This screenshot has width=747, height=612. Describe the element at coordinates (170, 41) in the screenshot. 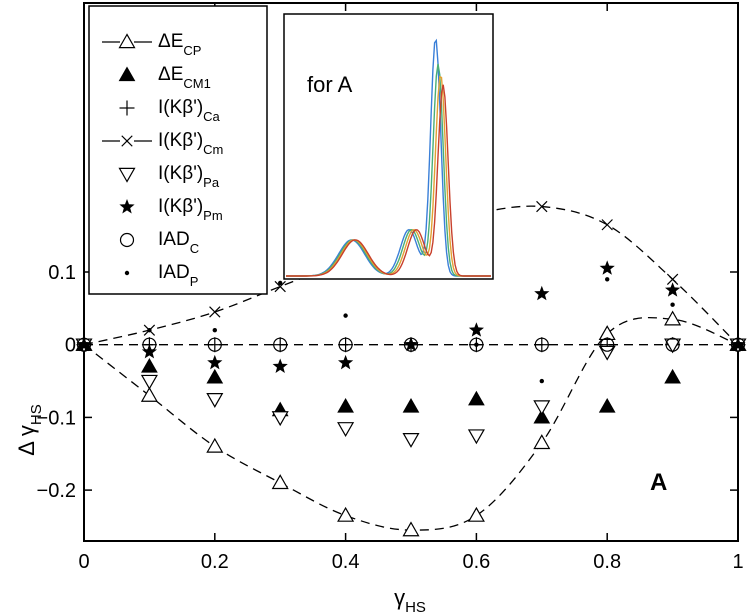

I see `legend-label-main-0: ΔE` at that location.